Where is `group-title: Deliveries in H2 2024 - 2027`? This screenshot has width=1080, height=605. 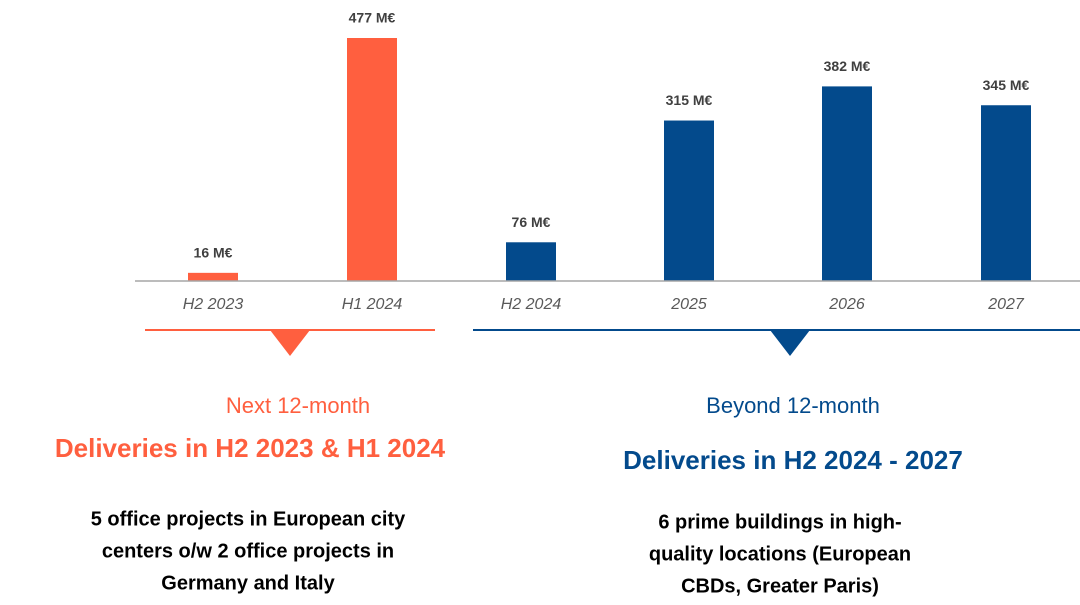
group-title: Deliveries in H2 2024 - 2027 is located at coordinates (793, 460).